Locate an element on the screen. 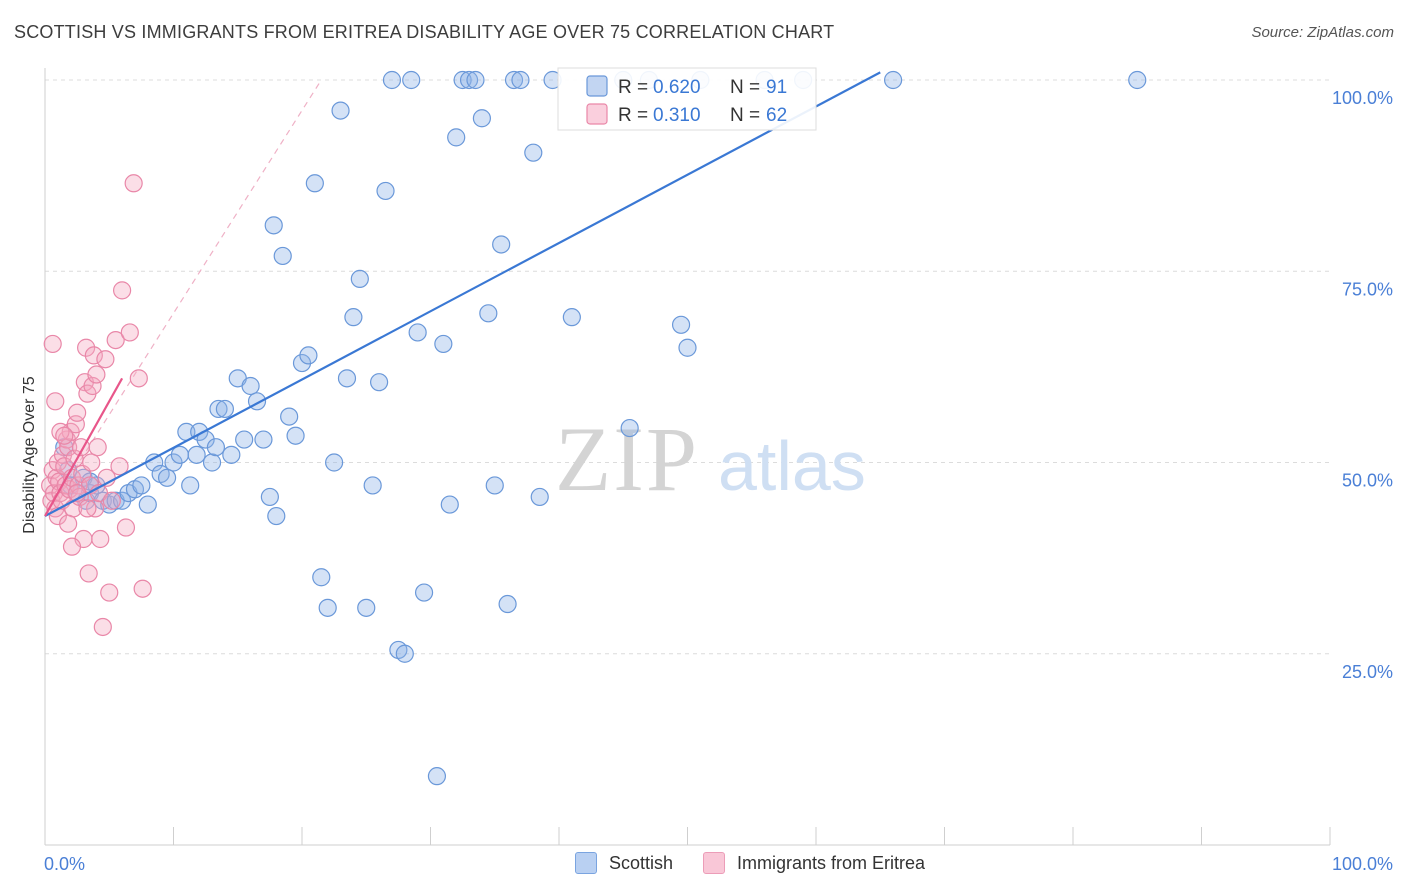 This screenshot has width=1406, height=892. y-tick-label: 75.0% is located at coordinates (1367, 289).